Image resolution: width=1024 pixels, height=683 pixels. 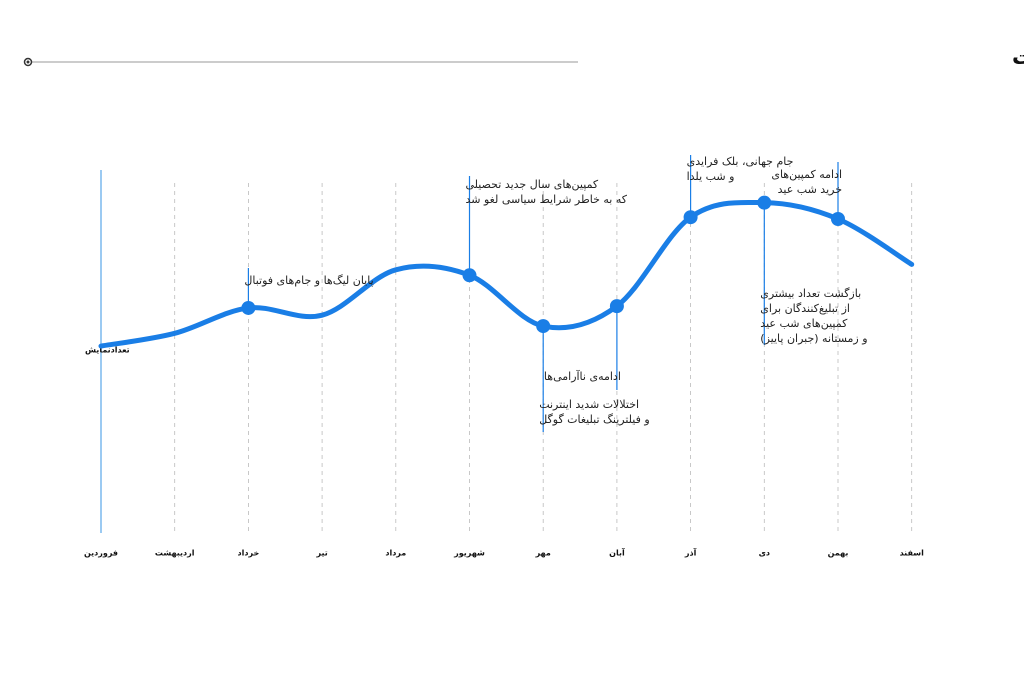 What do you see at coordinates (543, 553) in the screenshot?
I see `x-tick-label: مهر` at bounding box center [543, 553].